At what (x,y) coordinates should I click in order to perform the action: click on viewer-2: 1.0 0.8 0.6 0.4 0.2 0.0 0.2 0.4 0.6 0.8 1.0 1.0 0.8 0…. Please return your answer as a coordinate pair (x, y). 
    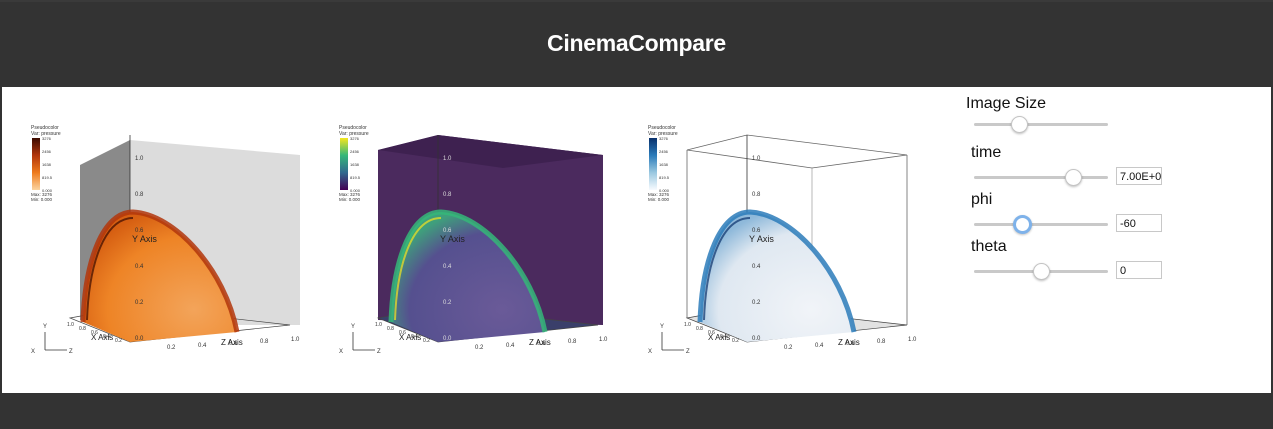
    Looking at the image, I should click on (483, 235).